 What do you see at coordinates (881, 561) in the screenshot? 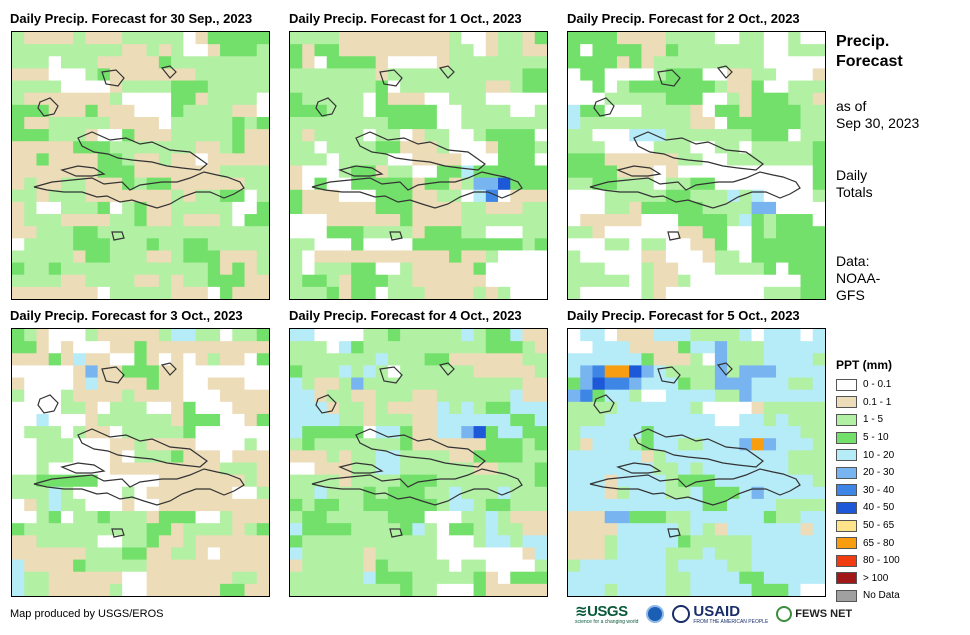
I see `legend-label: 80 - 100` at bounding box center [881, 561].